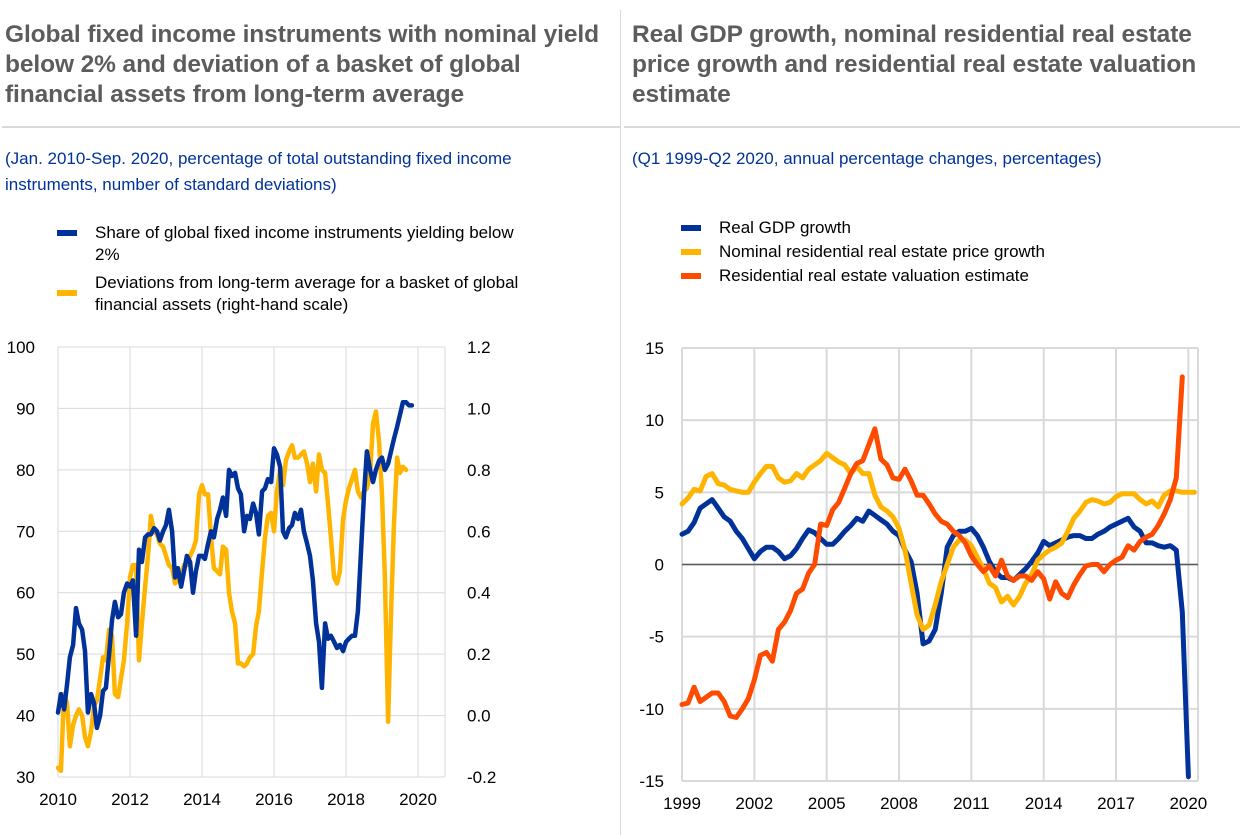 The width and height of the screenshot is (1240, 835). Describe the element at coordinates (659, 492) in the screenshot. I see `y-tick-label: 5` at that location.